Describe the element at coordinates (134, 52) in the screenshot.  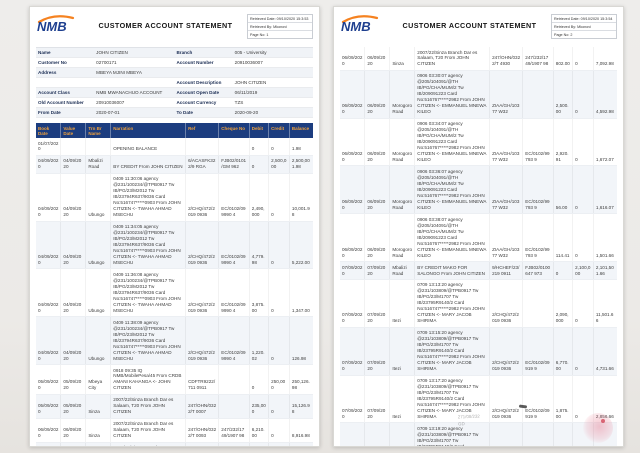
I see `account-info-value: JOHN CITIZEN` at that location.